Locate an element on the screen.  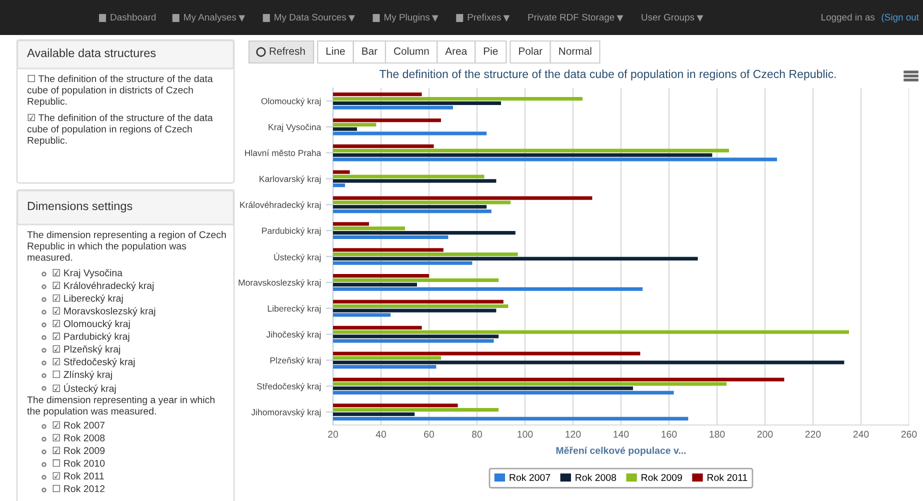
y-tick-label: Středočeský kraj is located at coordinates (288, 387).